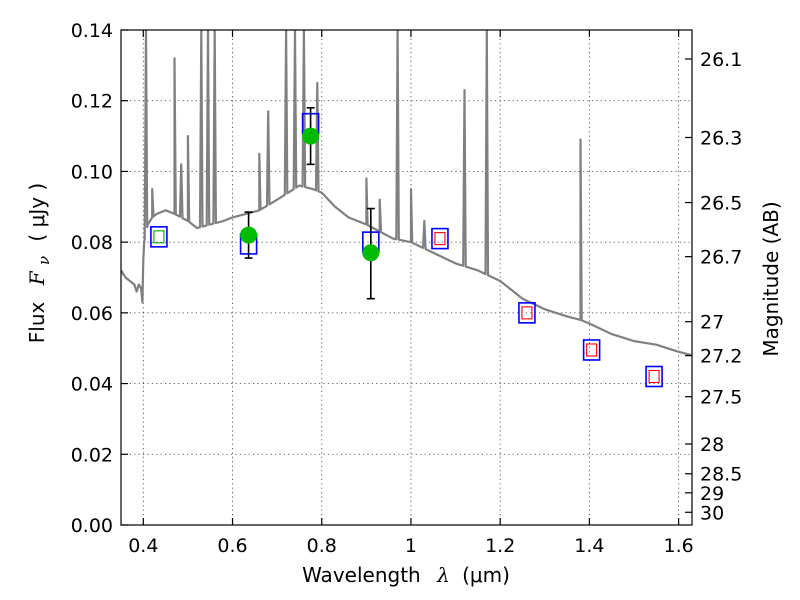  I want to click on magnitude-tick-label: 29, so click(712, 494).